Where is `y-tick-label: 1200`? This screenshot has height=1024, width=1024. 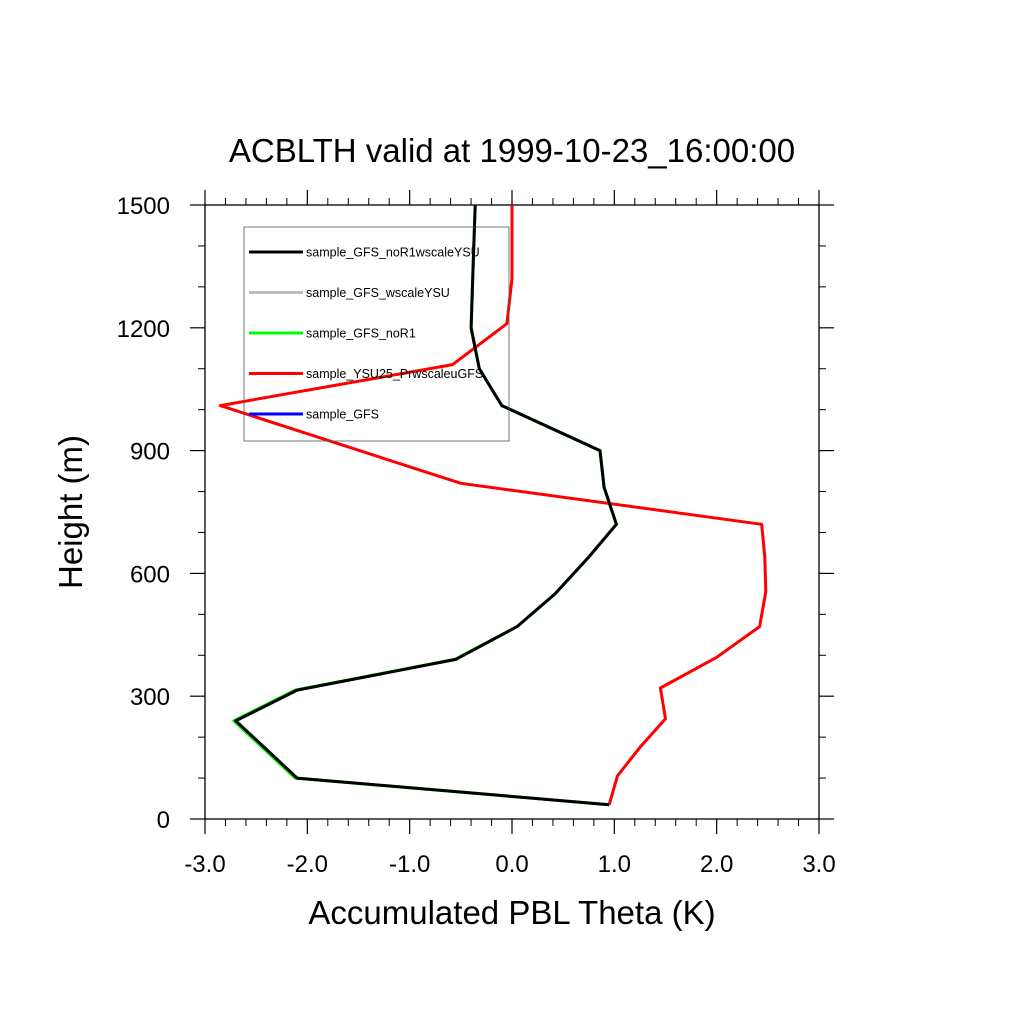 y-tick-label: 1200 is located at coordinates (143, 329).